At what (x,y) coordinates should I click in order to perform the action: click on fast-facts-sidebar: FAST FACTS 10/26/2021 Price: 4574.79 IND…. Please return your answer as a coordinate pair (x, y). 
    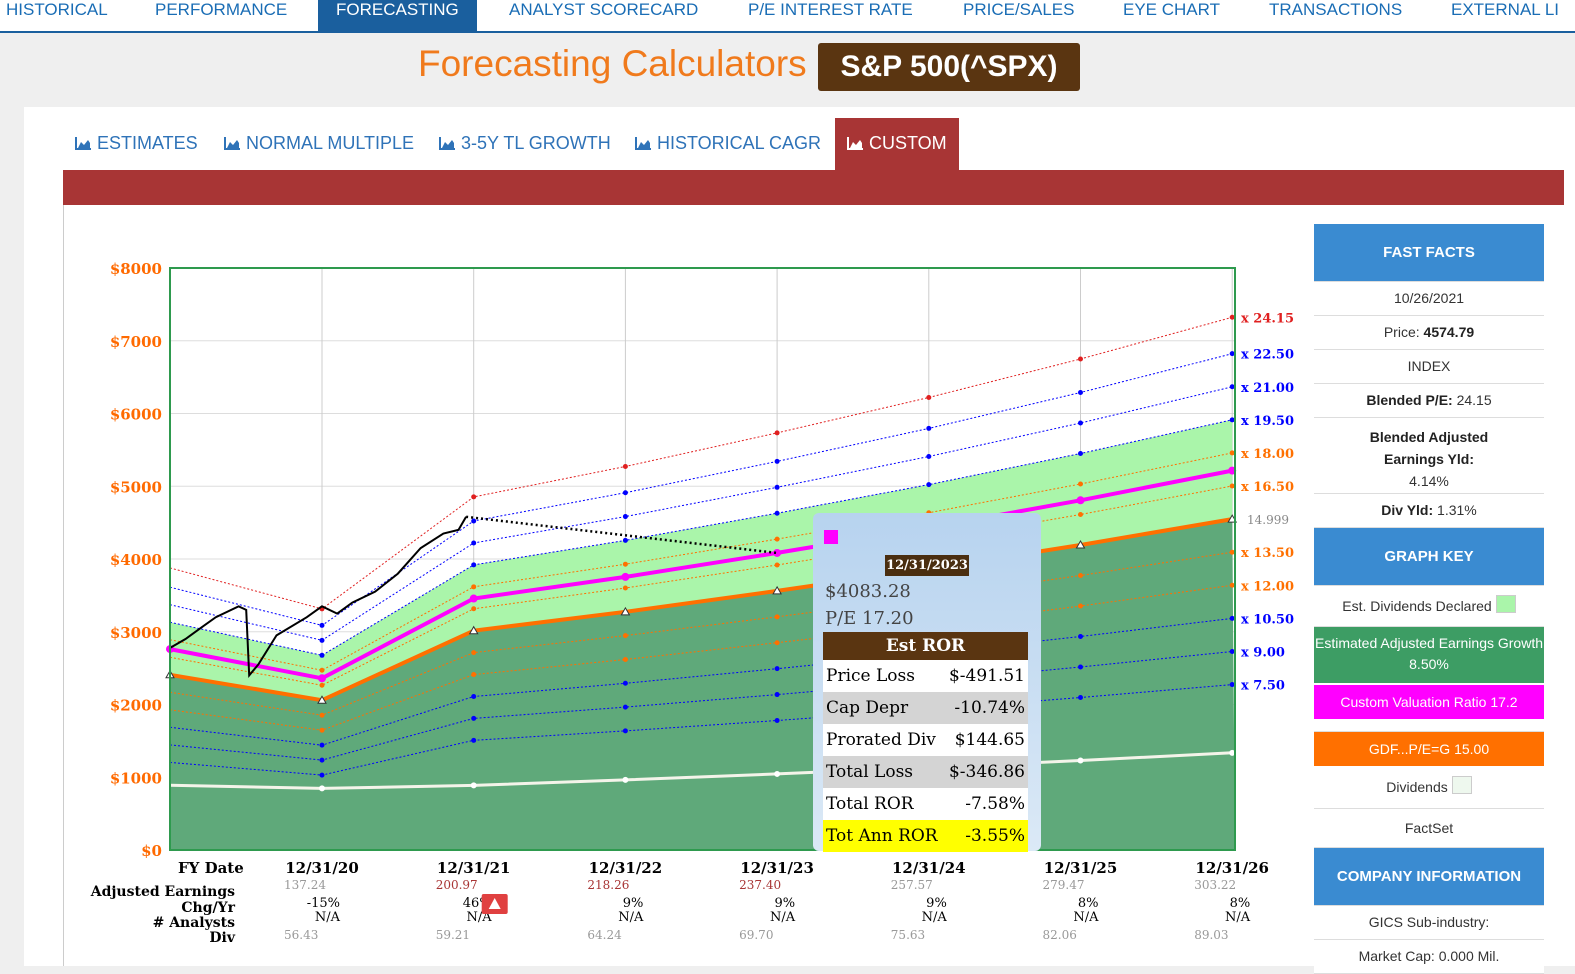
    Looking at the image, I should click on (1429, 599).